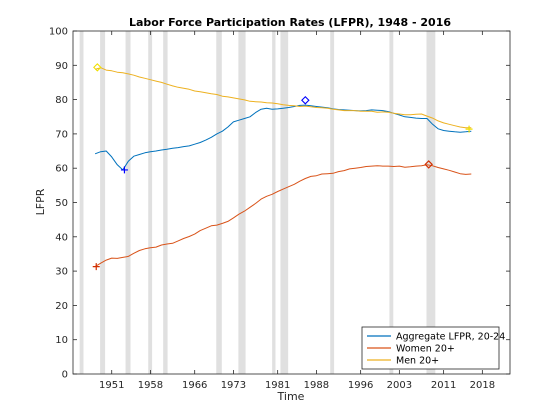 Image resolution: width=560 pixels, height=420 pixels. What do you see at coordinates (61, 272) in the screenshot?
I see `y-tick-label: 30` at bounding box center [61, 272].